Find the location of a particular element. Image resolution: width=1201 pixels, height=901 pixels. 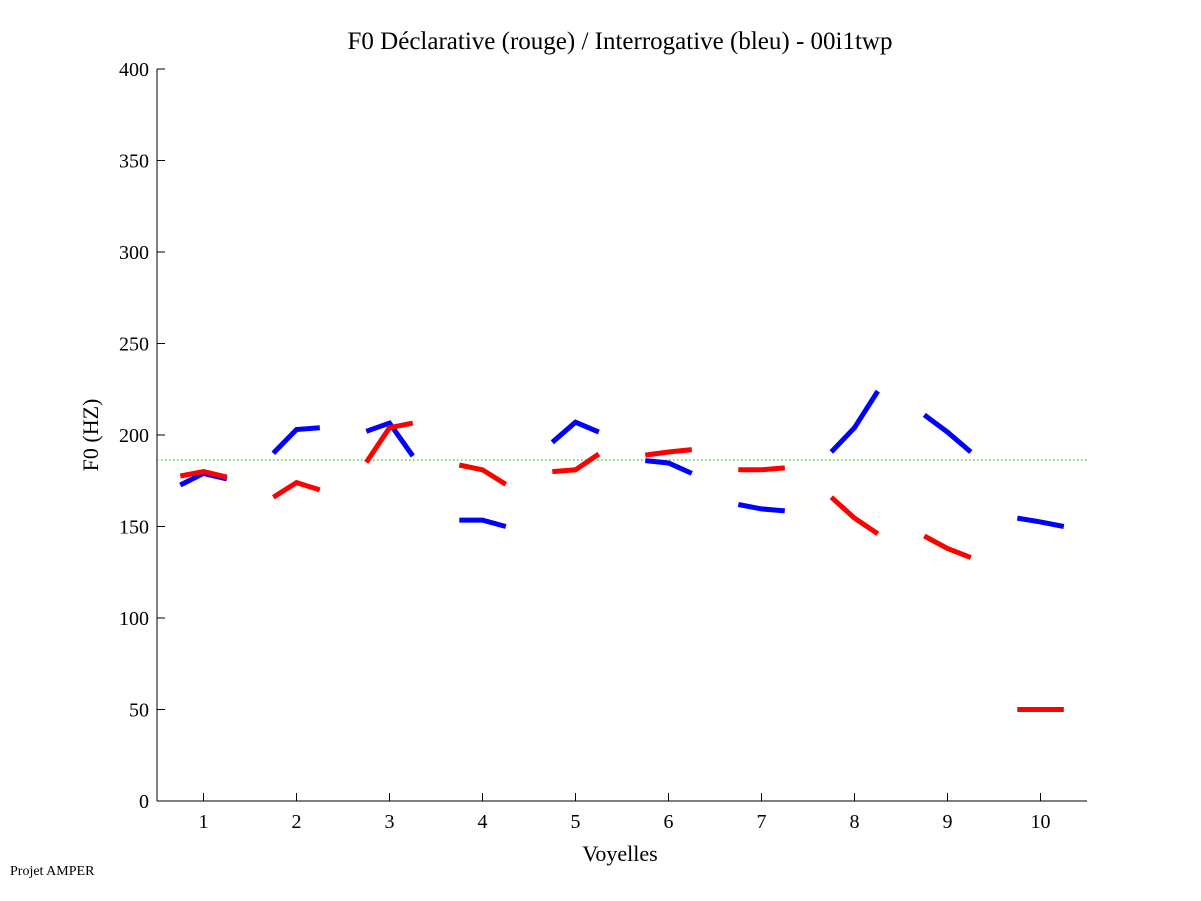

footer-credit: Projet AMPER is located at coordinates (52, 871).